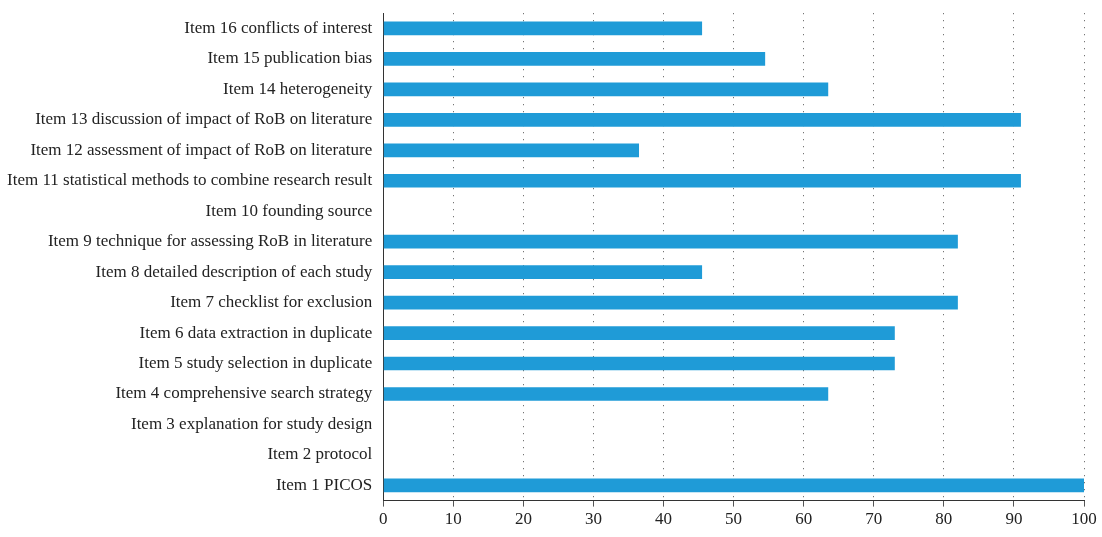 The image size is (1102, 537). Describe the element at coordinates (320, 454) in the screenshot. I see `y-tick-label: Item 2 protocol` at that location.